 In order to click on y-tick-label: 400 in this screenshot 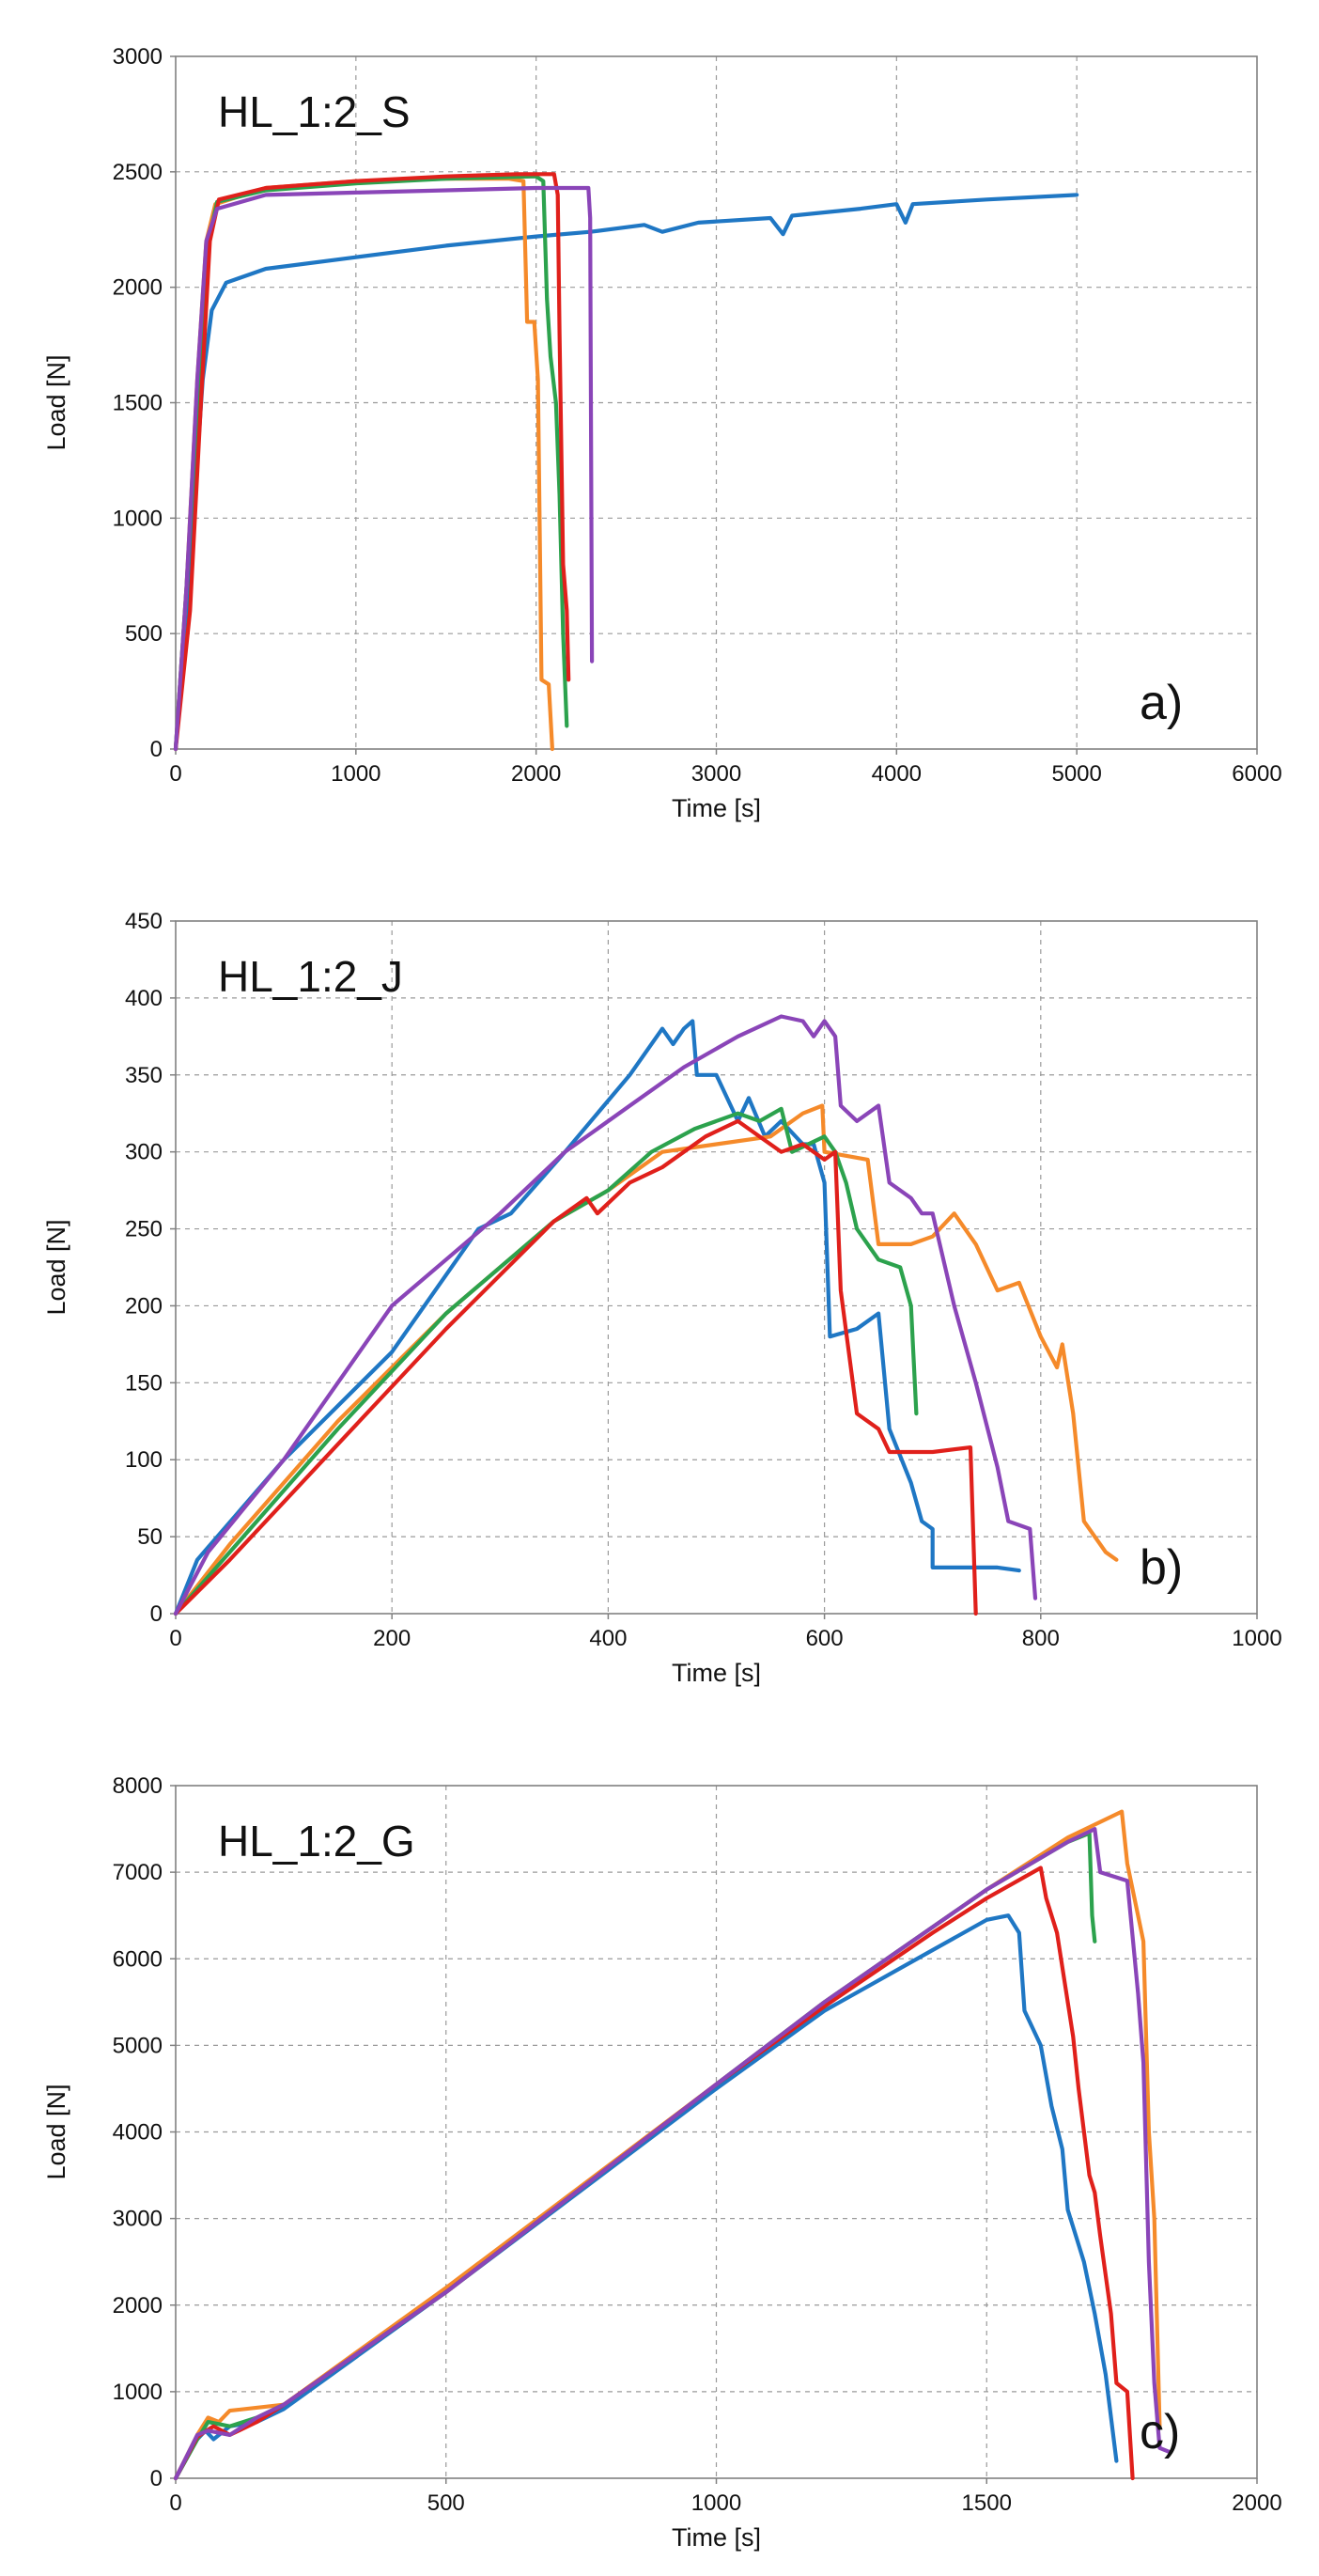, I will do `click(144, 999)`.